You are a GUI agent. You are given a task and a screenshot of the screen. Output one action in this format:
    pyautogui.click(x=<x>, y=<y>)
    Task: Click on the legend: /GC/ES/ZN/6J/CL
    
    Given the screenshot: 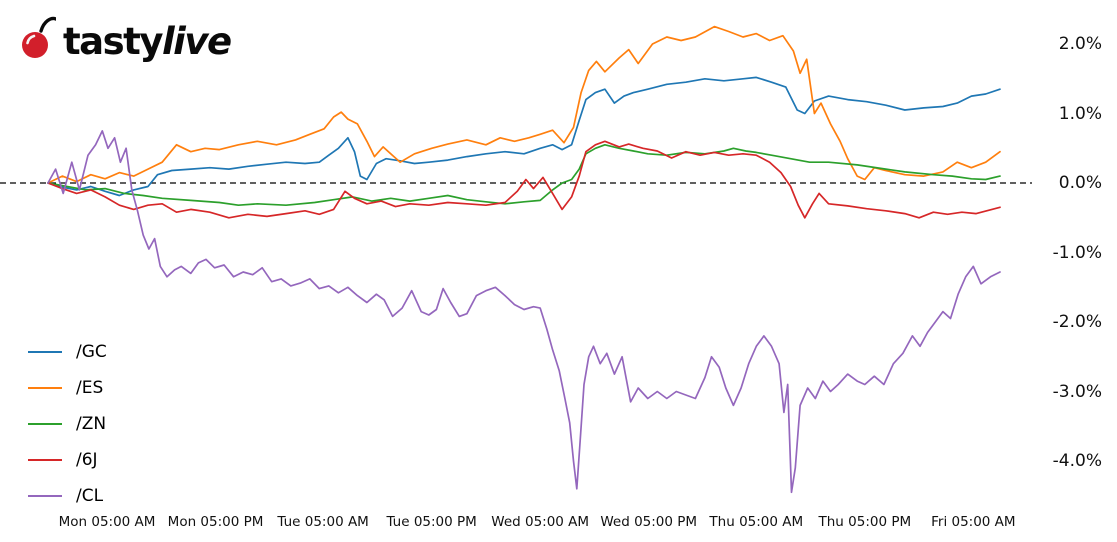 What is the action you would take?
    pyautogui.click(x=67, y=424)
    